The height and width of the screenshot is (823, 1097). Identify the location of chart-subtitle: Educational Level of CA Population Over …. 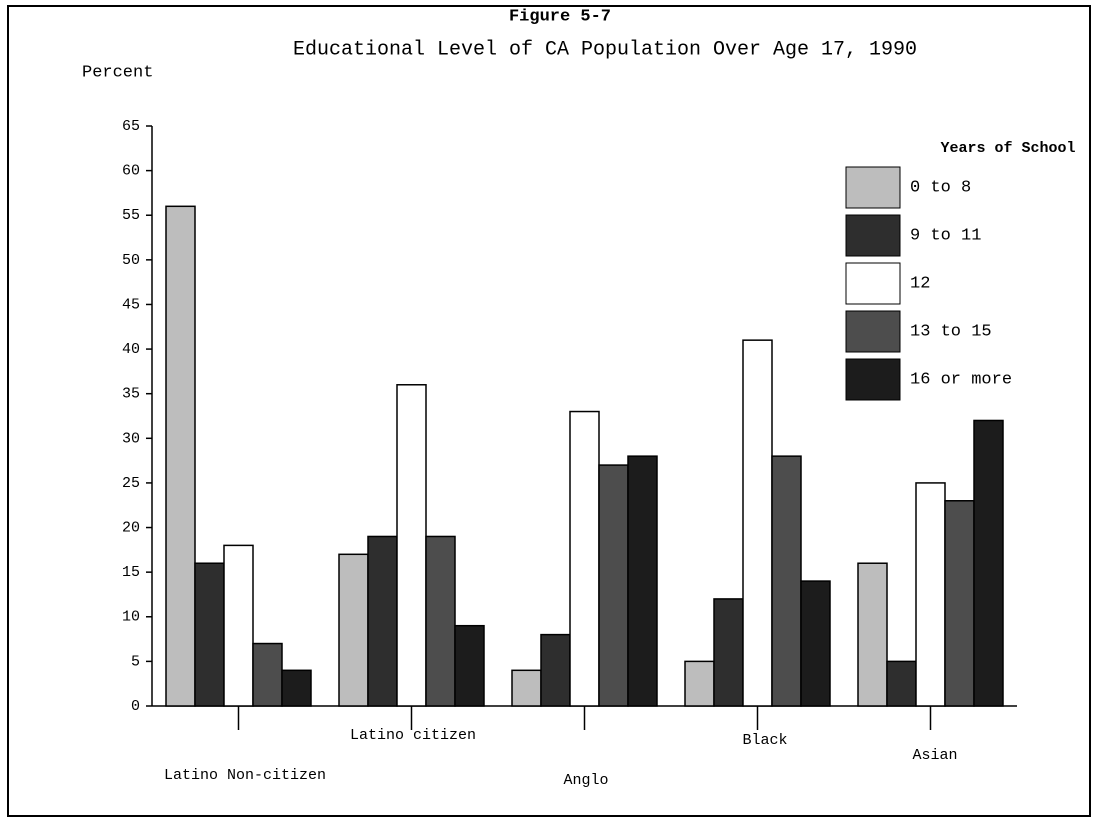
(605, 49).